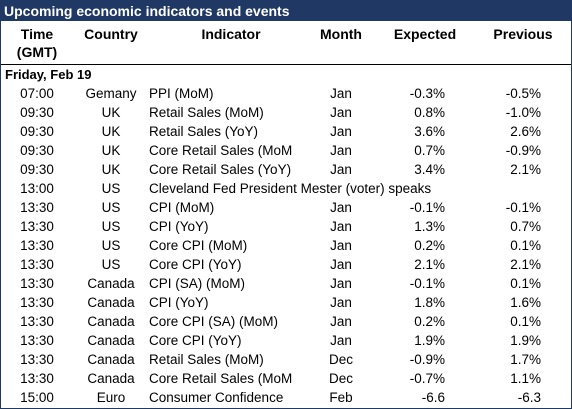 Image resolution: width=572 pixels, height=409 pixels. I want to click on cell-expected: 3.4%, so click(429, 169).